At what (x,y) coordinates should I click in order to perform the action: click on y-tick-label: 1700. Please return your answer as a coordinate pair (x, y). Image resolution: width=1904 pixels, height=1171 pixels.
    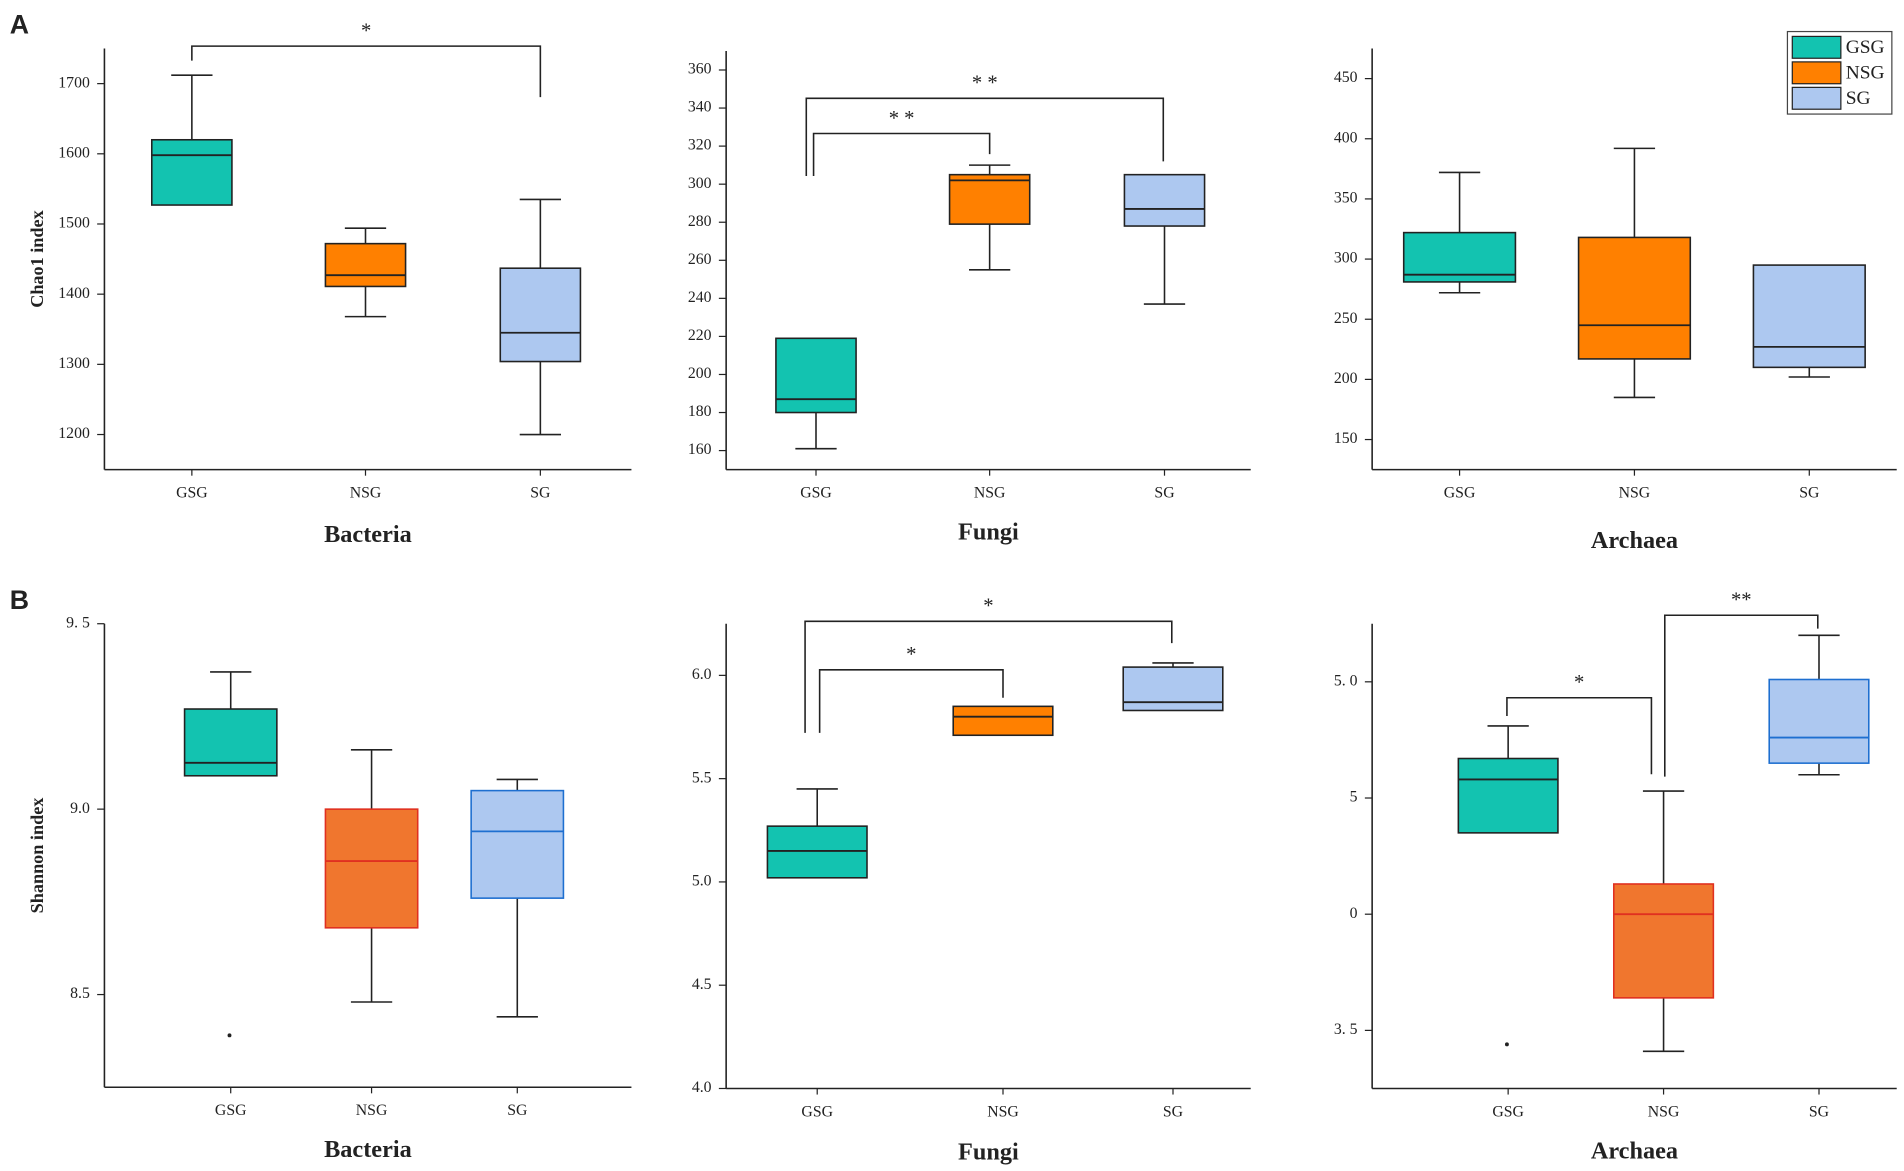
    Looking at the image, I should click on (74, 82).